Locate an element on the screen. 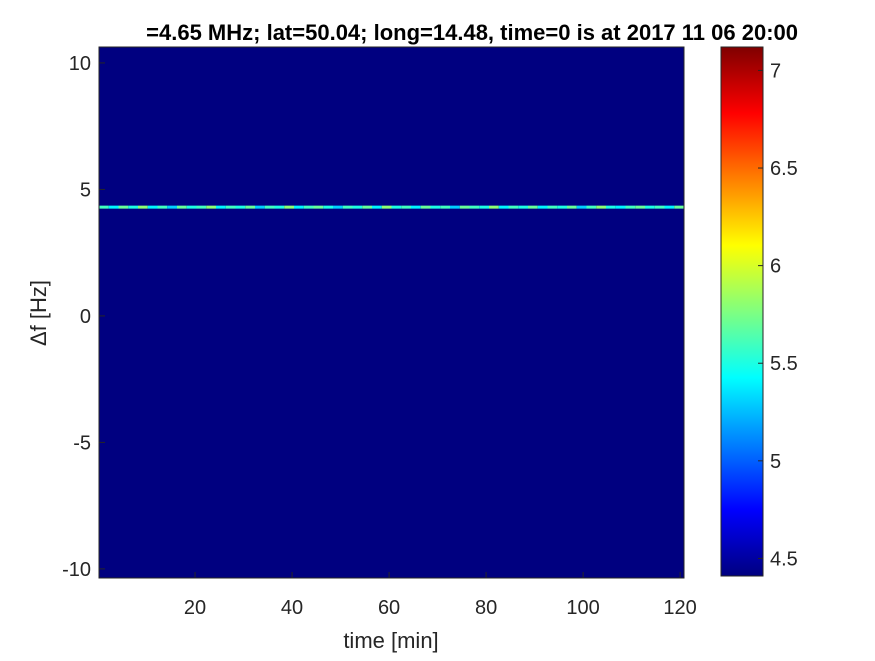 The image size is (875, 661). colorbar-tick-label: 4.5 is located at coordinates (784, 559).